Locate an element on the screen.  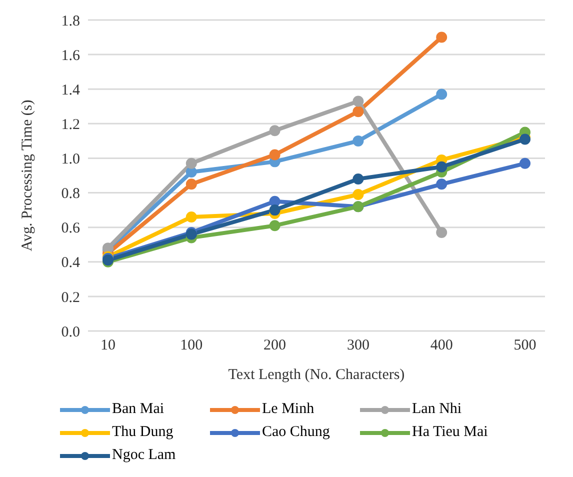
y-tick-label: 0.0 is located at coordinates (70, 332).